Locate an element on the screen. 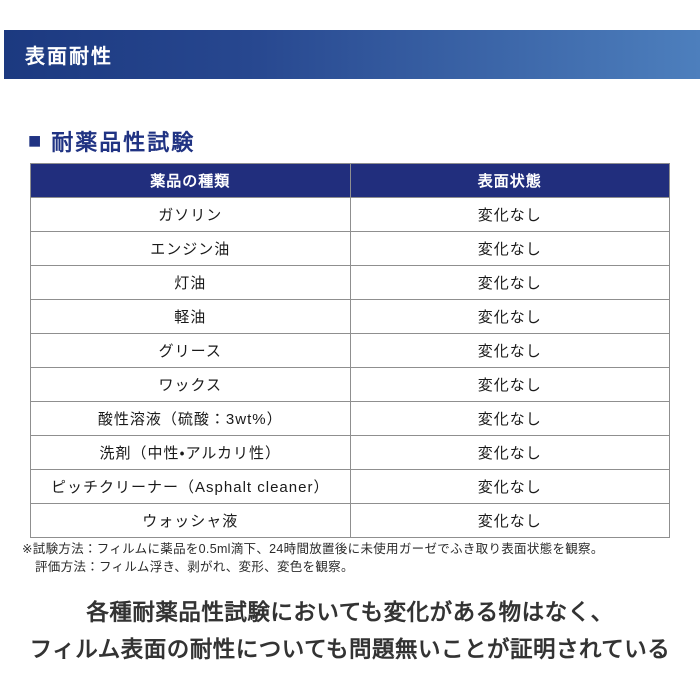 The width and height of the screenshot is (700, 700). table-row: ピッチクリーナー（Asphalt cleaner） 変化なし is located at coordinates (350, 486).